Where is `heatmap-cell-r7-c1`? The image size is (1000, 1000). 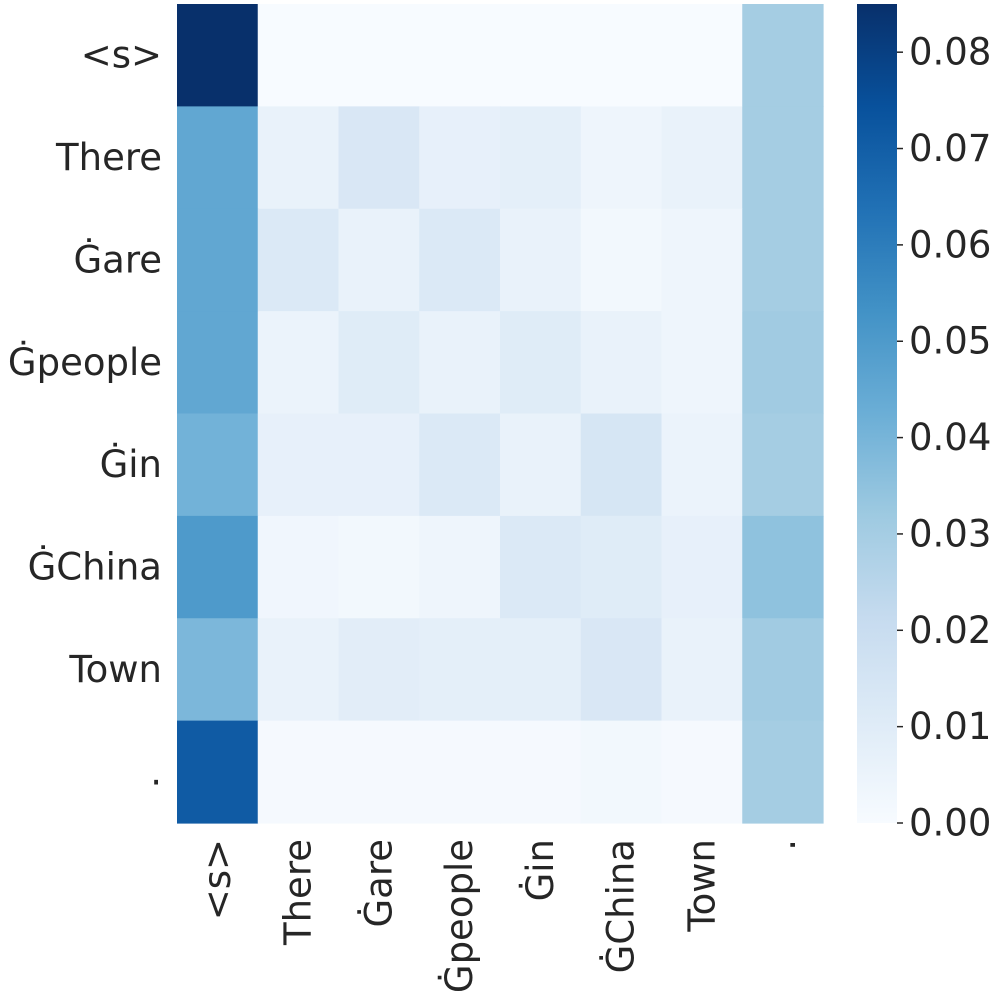 heatmap-cell-r7-c1 is located at coordinates (298, 772).